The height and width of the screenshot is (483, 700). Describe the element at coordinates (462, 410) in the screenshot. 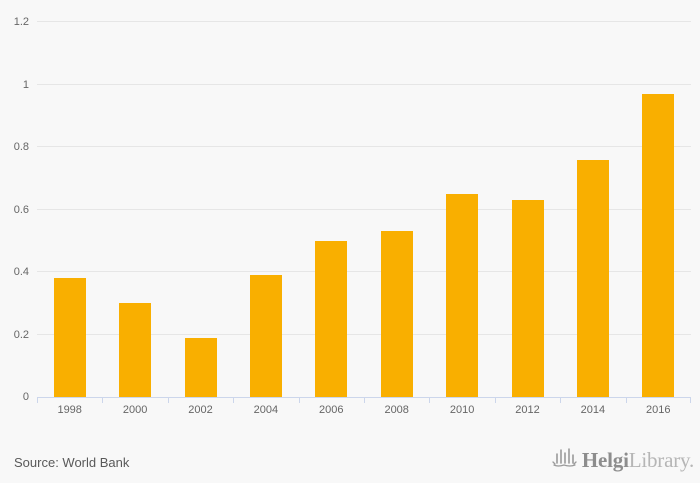

I see `x-axis-label-2010: 2010` at that location.